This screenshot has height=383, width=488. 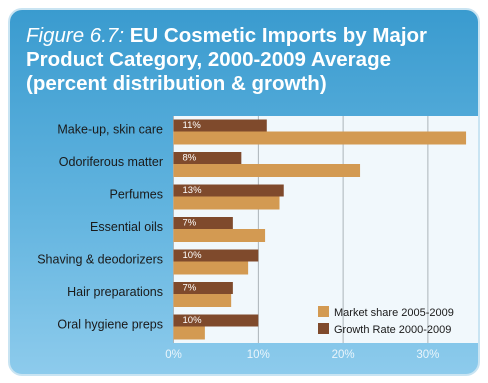 What do you see at coordinates (427, 355) in the screenshot?
I see `x-tick-label: 30%` at bounding box center [427, 355].